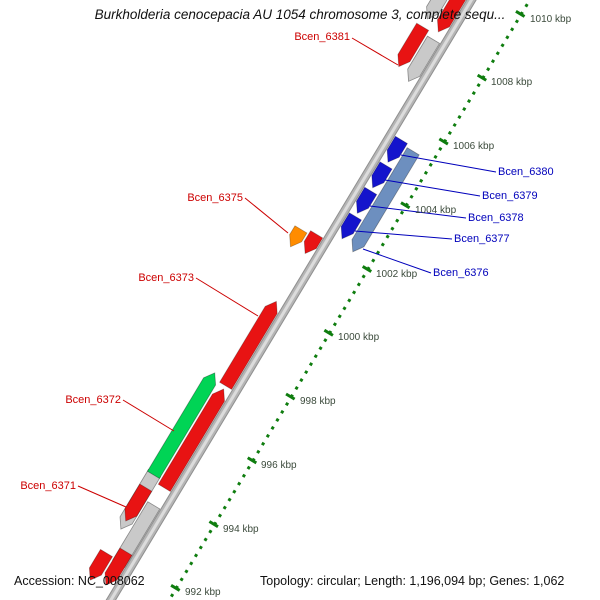  Describe the element at coordinates (496, 218) in the screenshot. I see `gene-label-bcen-6378: Bcen_6378` at that location.